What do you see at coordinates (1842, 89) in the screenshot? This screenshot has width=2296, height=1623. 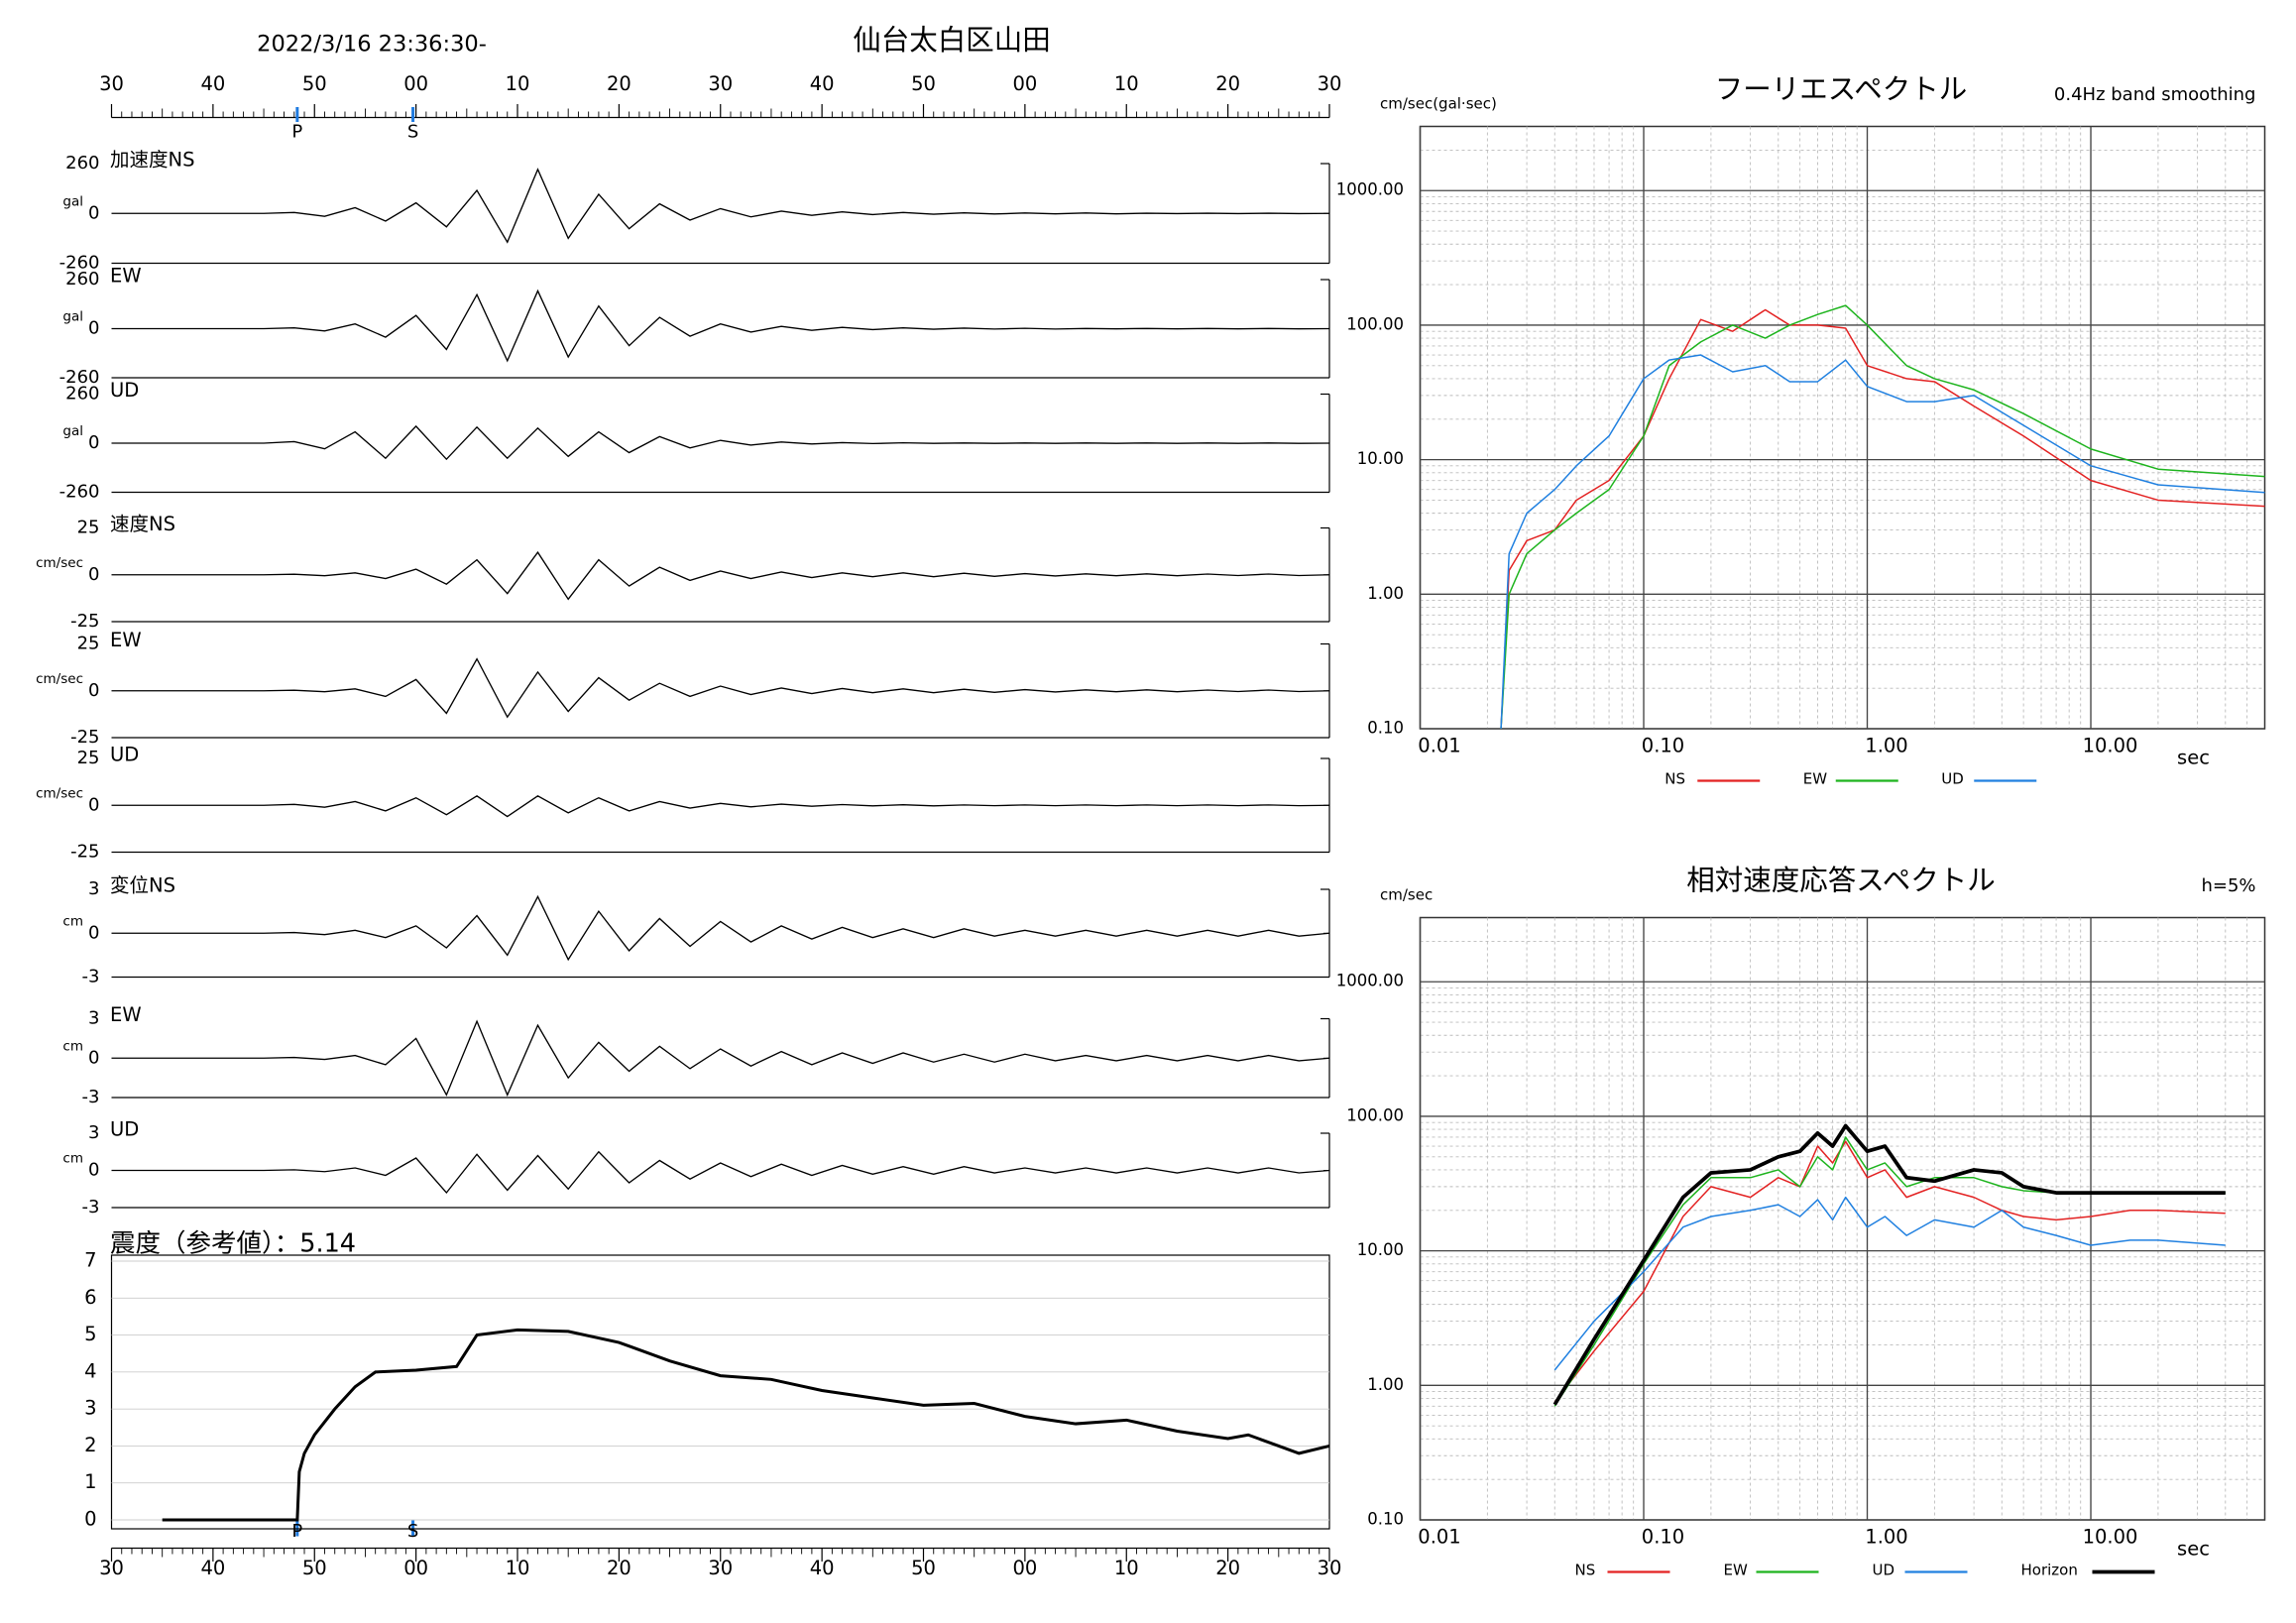 I see `chart-title: フーリエスペクトル` at bounding box center [1842, 89].